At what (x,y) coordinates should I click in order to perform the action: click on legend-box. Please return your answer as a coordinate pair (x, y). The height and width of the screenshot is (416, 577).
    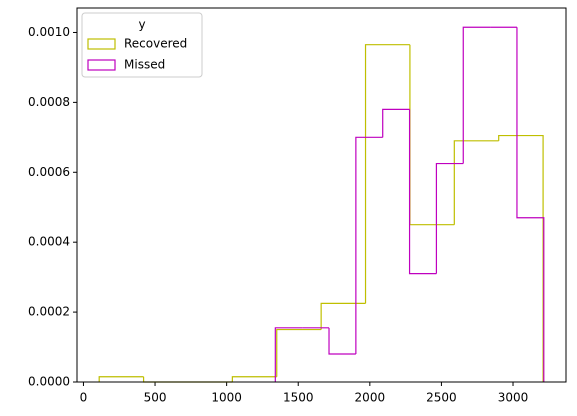
    Looking at the image, I should click on (142, 45).